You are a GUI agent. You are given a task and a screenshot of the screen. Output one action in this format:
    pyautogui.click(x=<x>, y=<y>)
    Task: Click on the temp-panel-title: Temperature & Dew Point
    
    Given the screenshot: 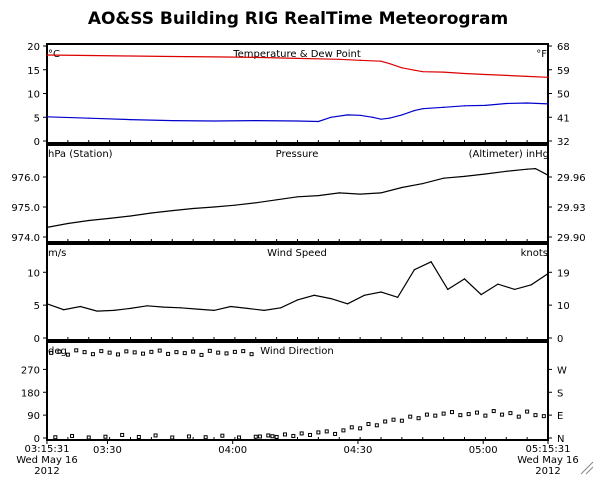 What is the action you would take?
    pyautogui.click(x=296, y=54)
    